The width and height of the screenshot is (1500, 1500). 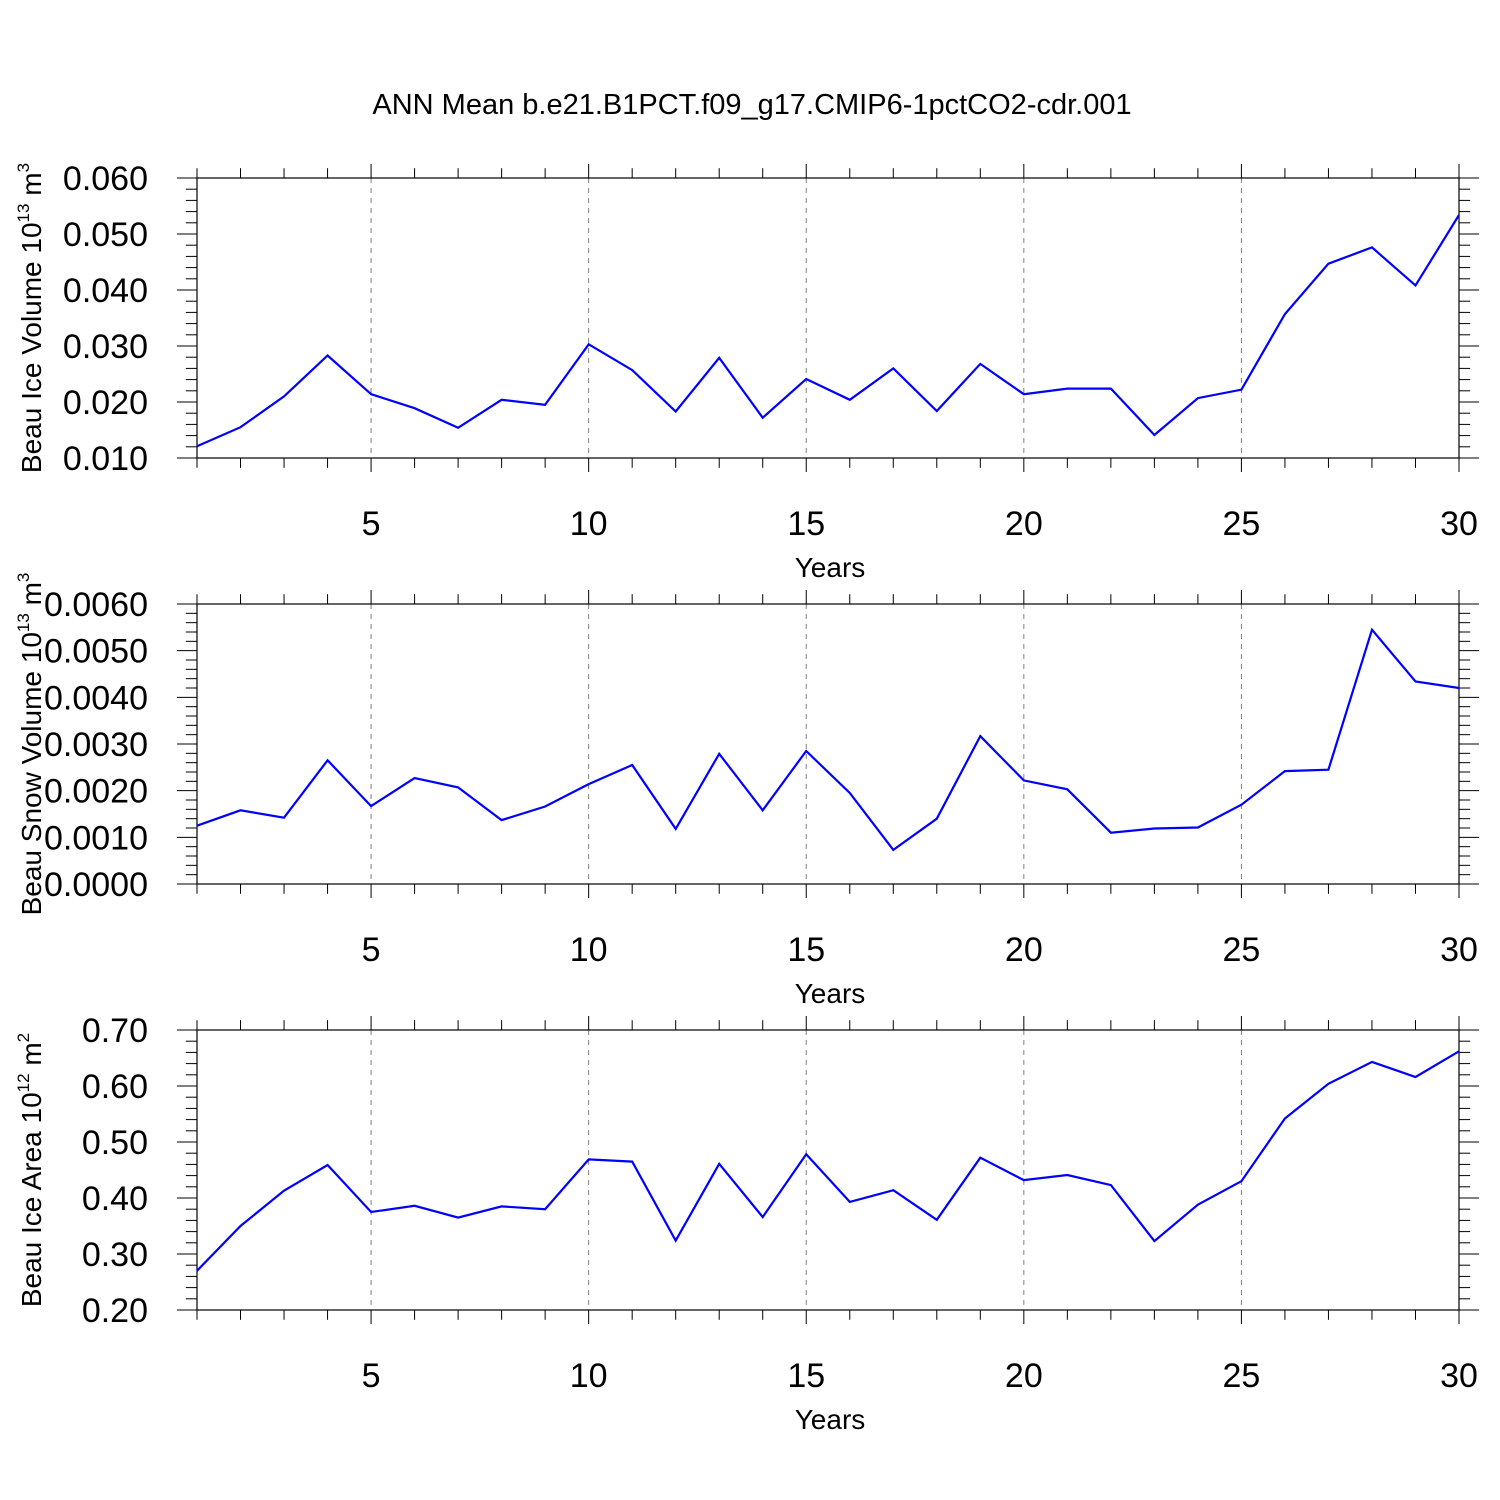 What do you see at coordinates (96, 838) in the screenshot?
I see `y-tick-label: 0.0010` at bounding box center [96, 838].